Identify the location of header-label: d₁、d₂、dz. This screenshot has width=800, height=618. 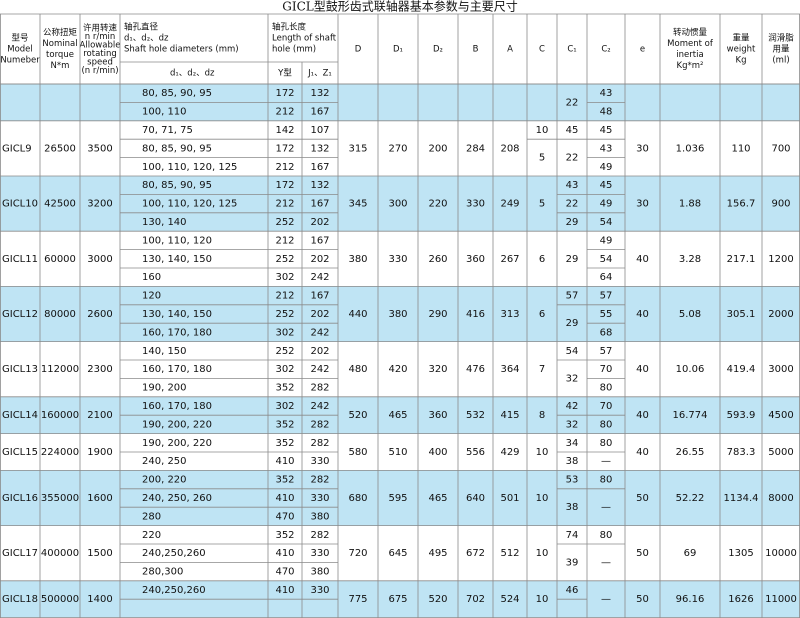
(146, 39).